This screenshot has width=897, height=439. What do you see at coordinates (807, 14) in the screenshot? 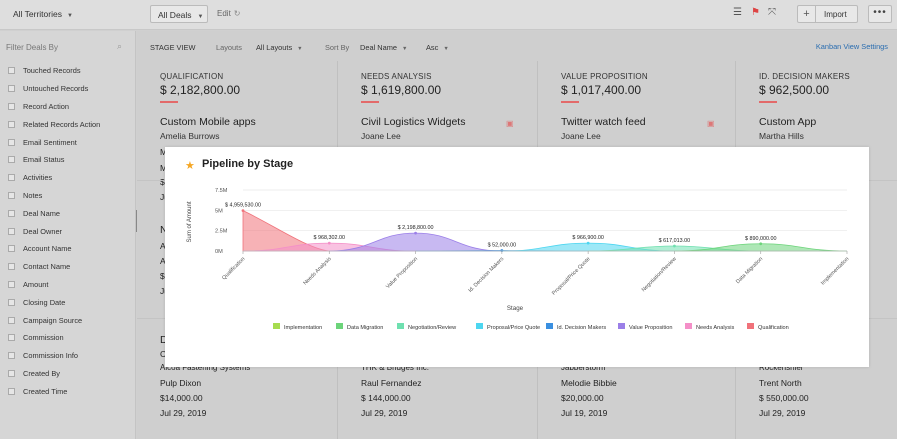
I see `plus-icon: +` at bounding box center [807, 14].